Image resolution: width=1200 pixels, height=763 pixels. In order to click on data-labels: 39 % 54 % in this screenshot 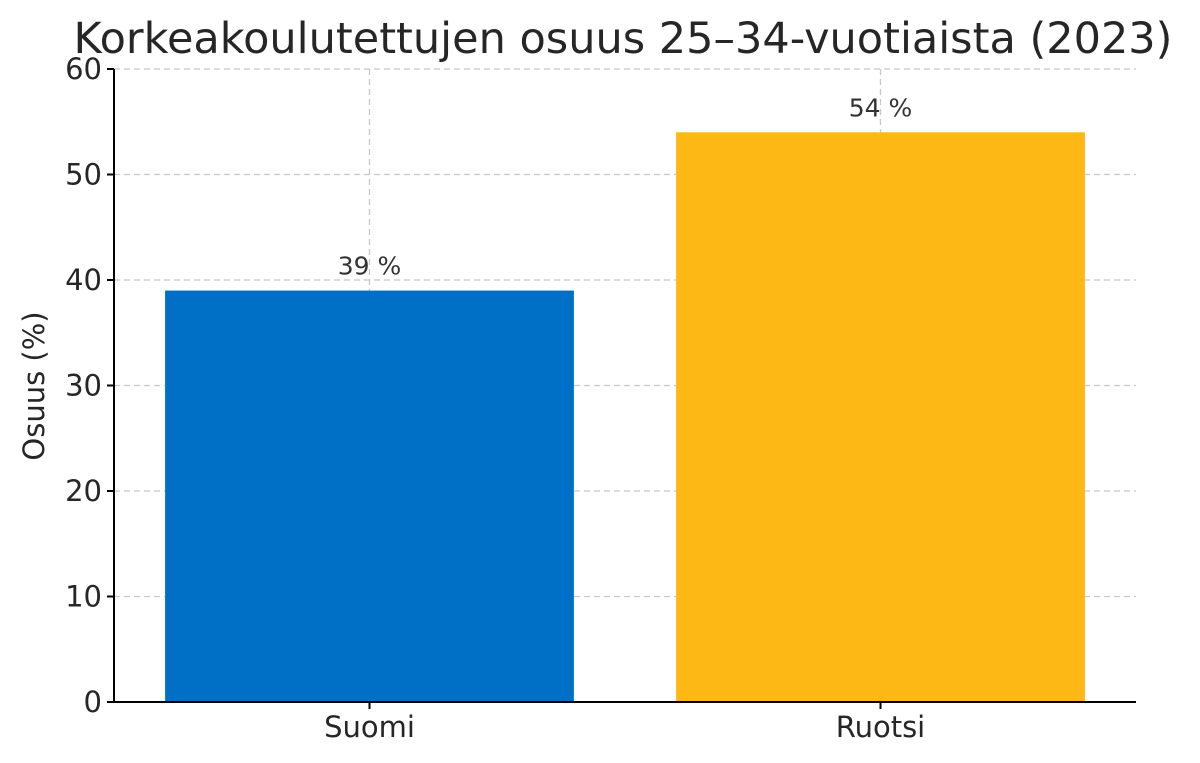, I will do `click(625, 186)`.